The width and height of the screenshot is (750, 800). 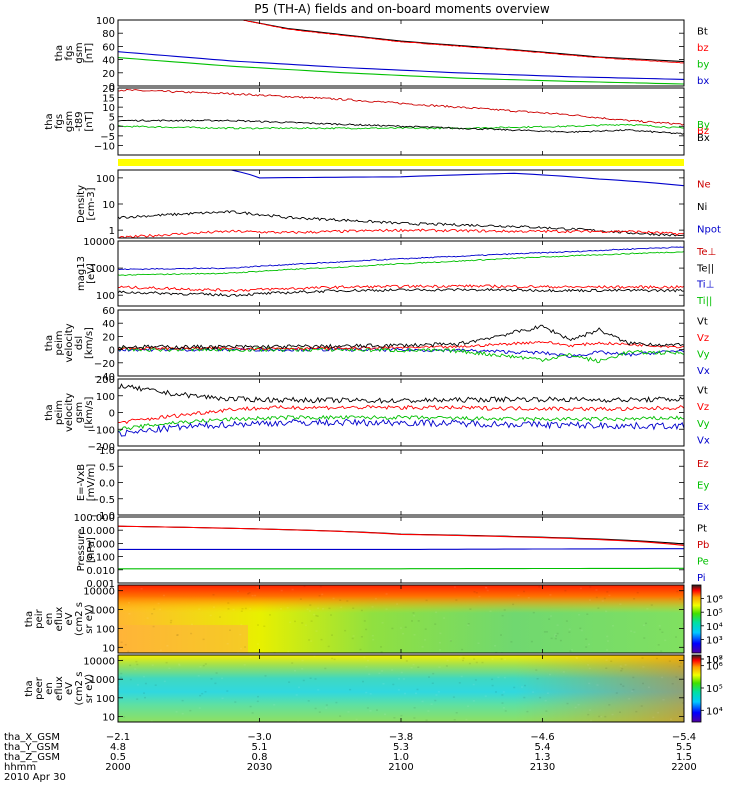 What do you see at coordinates (703, 48) in the screenshot?
I see `legend-bz: bz` at bounding box center [703, 48].